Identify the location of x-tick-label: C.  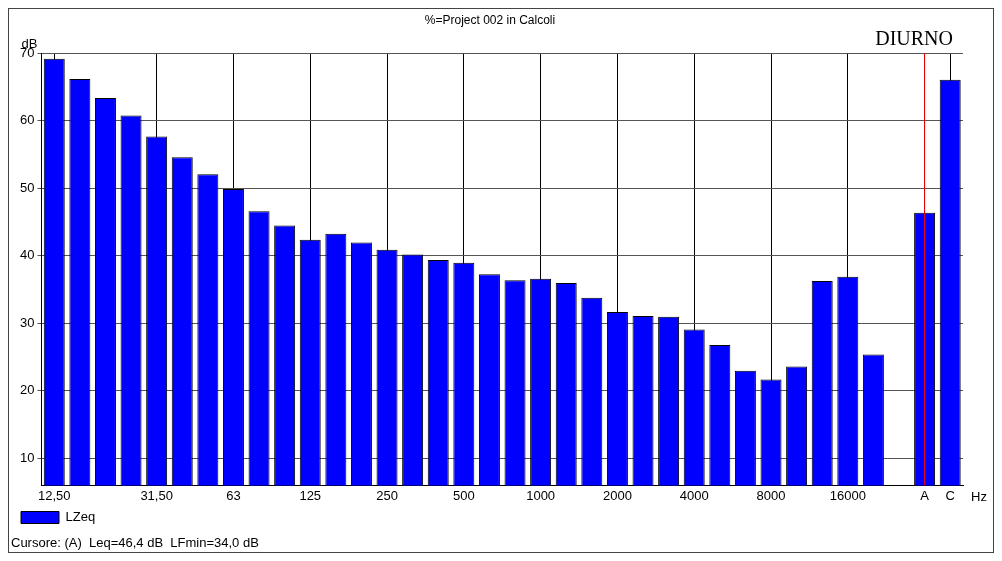
(950, 495).